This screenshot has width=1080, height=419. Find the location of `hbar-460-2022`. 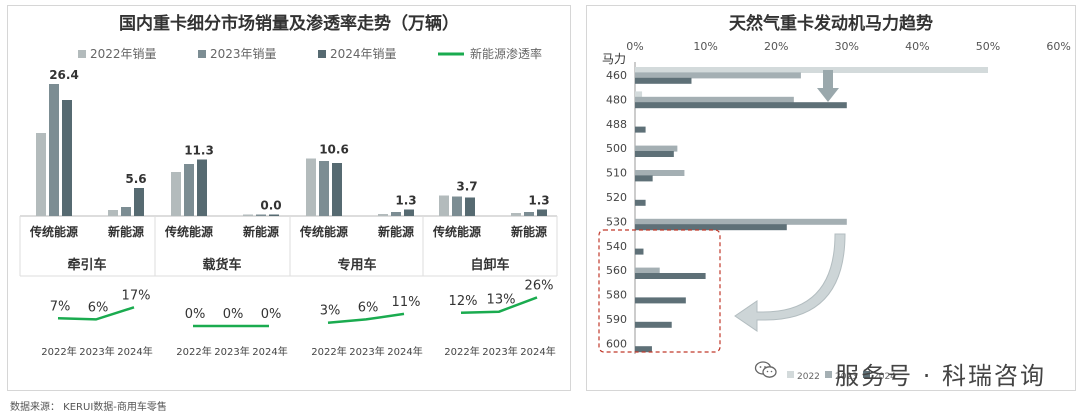

hbar-460-2022 is located at coordinates (811, 70).